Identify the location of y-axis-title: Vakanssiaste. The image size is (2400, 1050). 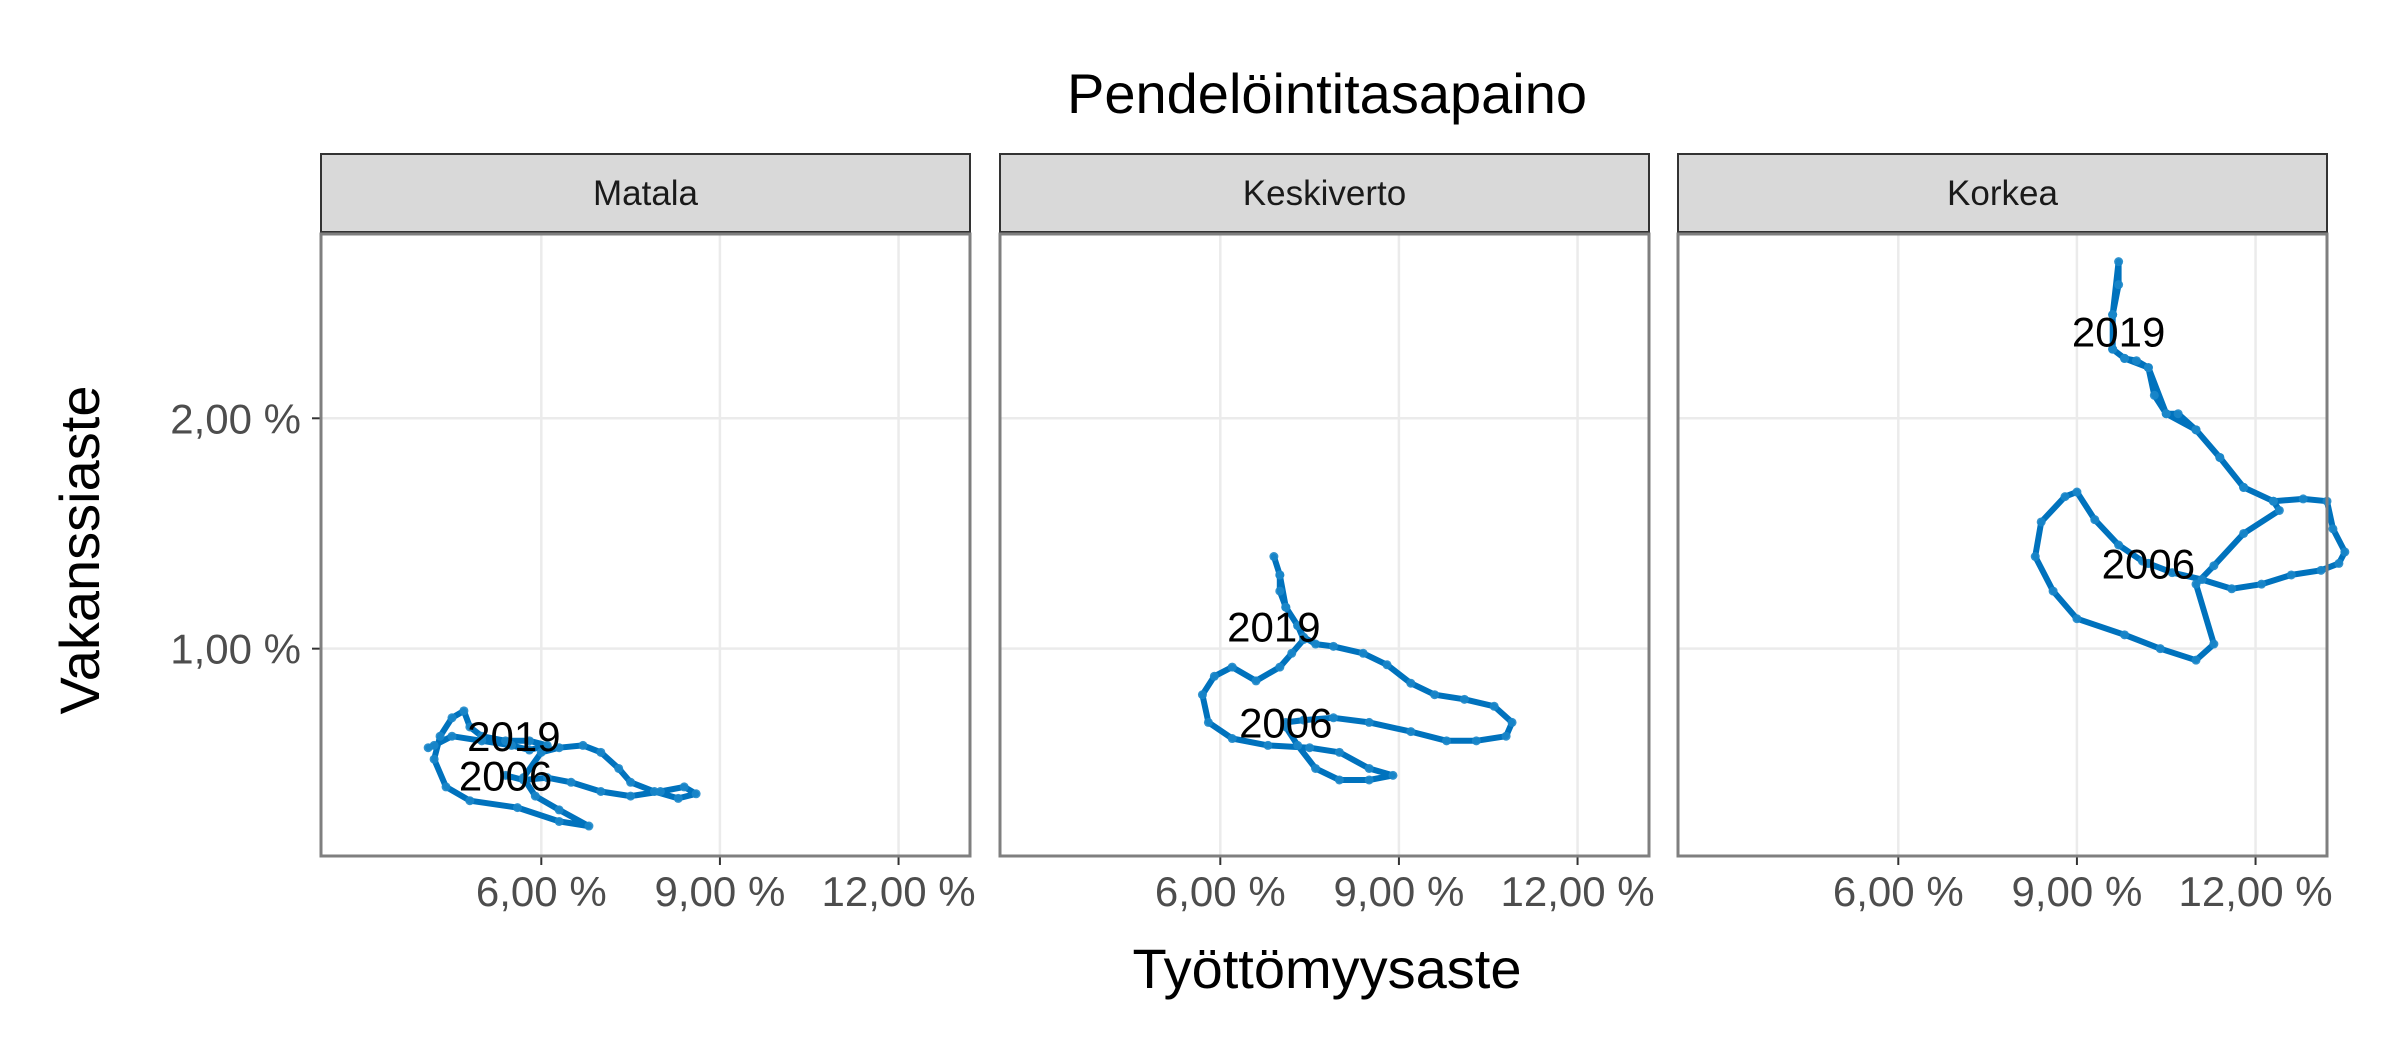
(79, 550).